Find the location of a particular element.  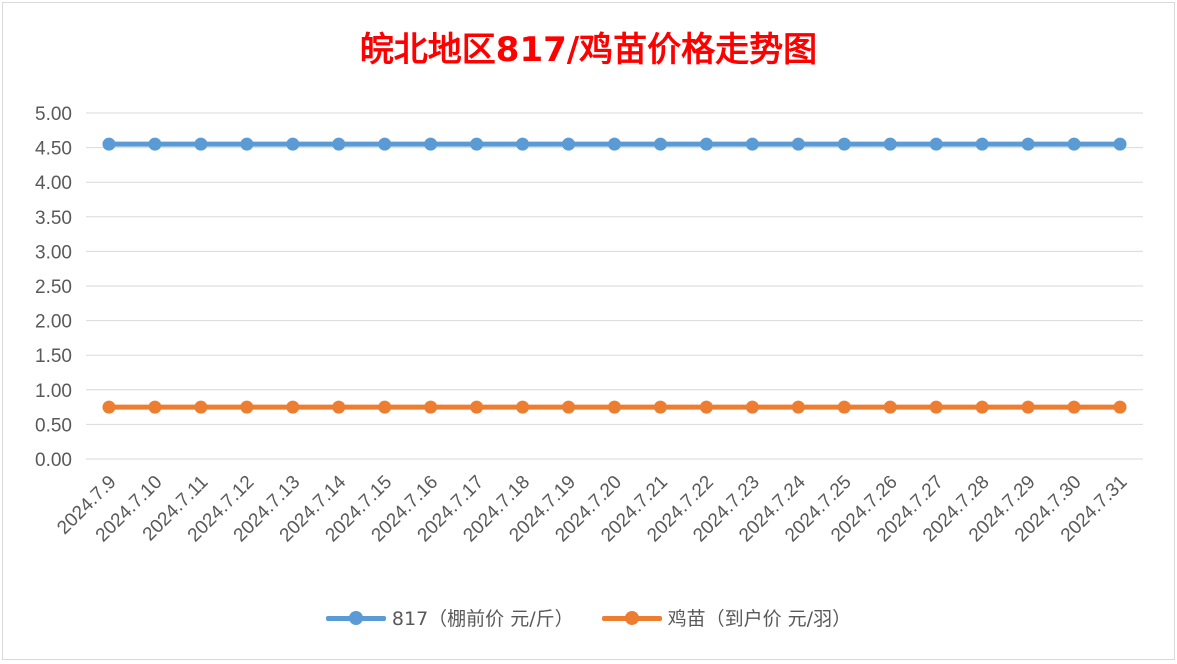

y-tick-label: 3.00 is located at coordinates (53, 252).